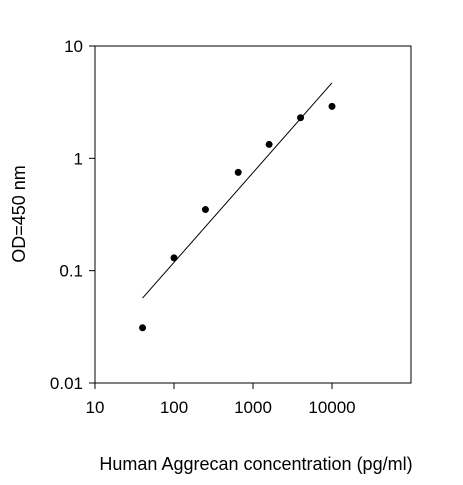 This screenshot has height=485, width=463. What do you see at coordinates (255, 464) in the screenshot?
I see `x-axis-title: Human Aggrecan concentration (pg/ml)` at bounding box center [255, 464].